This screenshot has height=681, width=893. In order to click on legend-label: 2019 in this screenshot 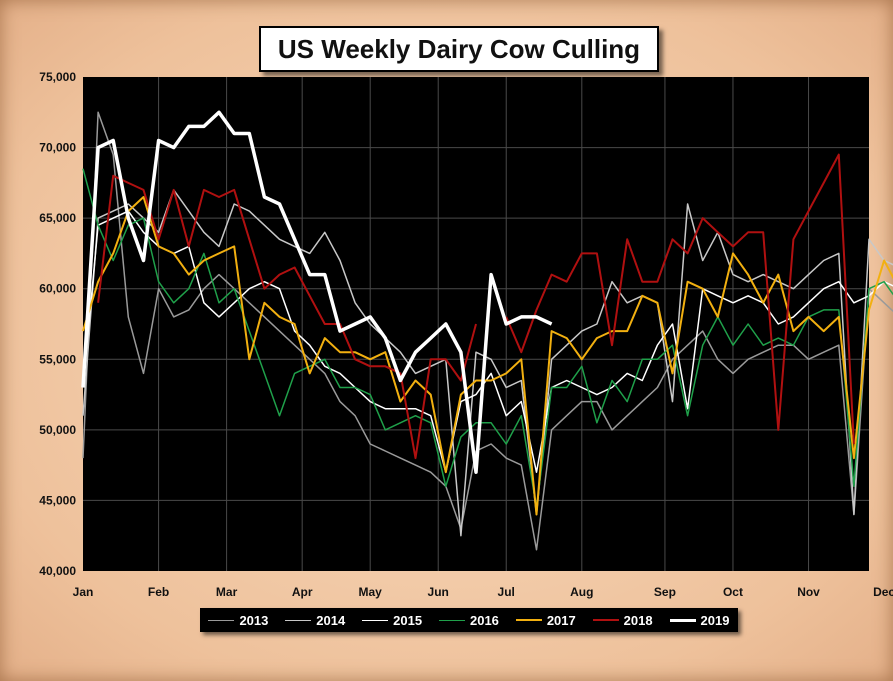, I will do `click(715, 620)`.